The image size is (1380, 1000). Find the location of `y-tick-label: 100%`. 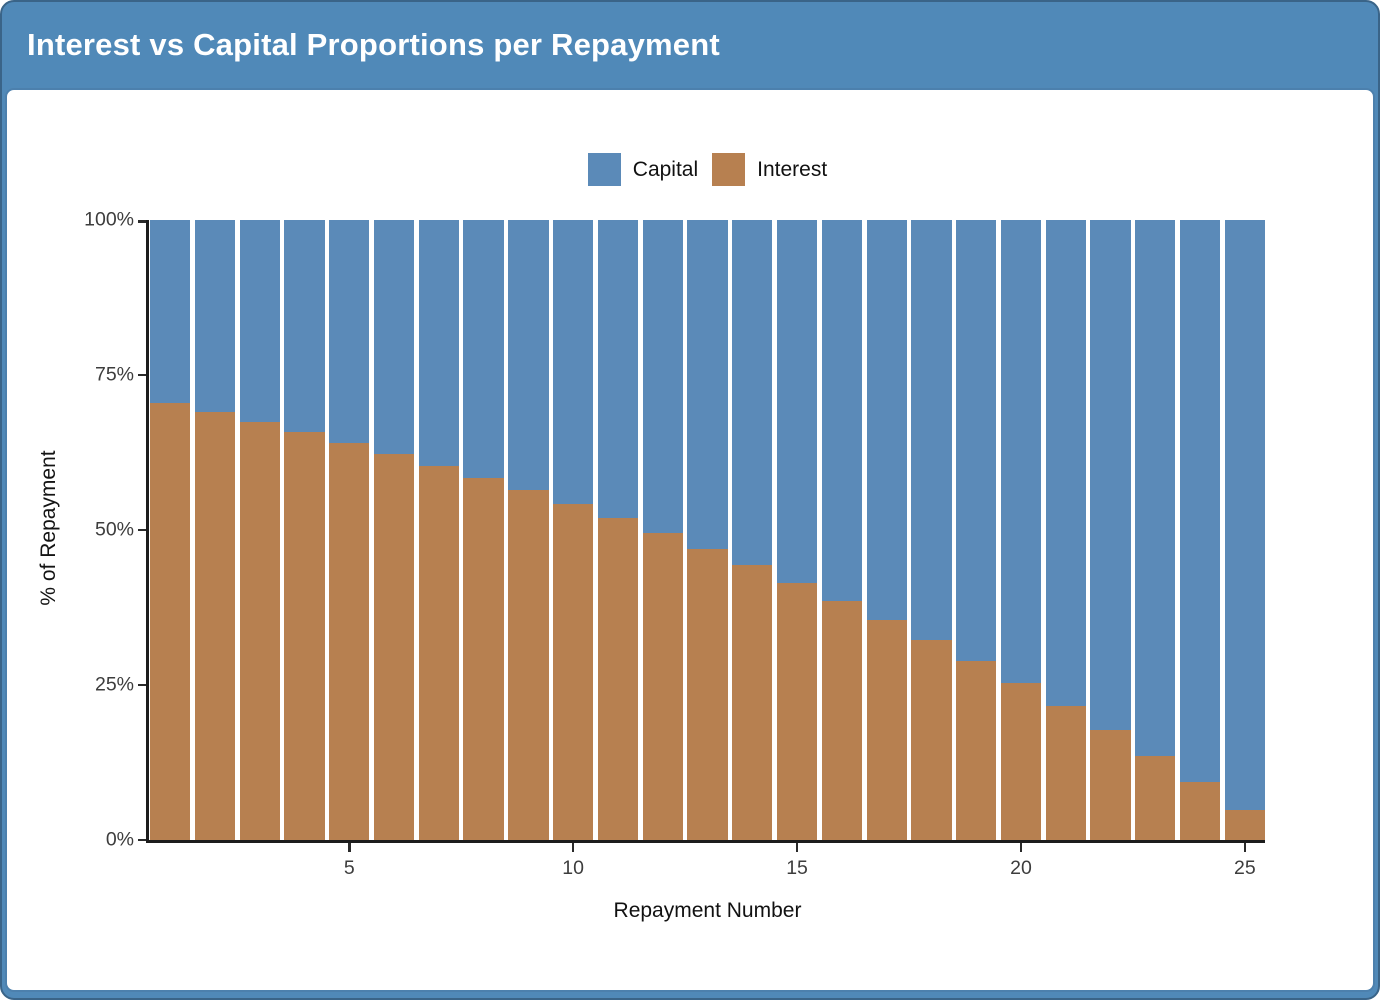

y-tick-label: 100% is located at coordinates (109, 219).